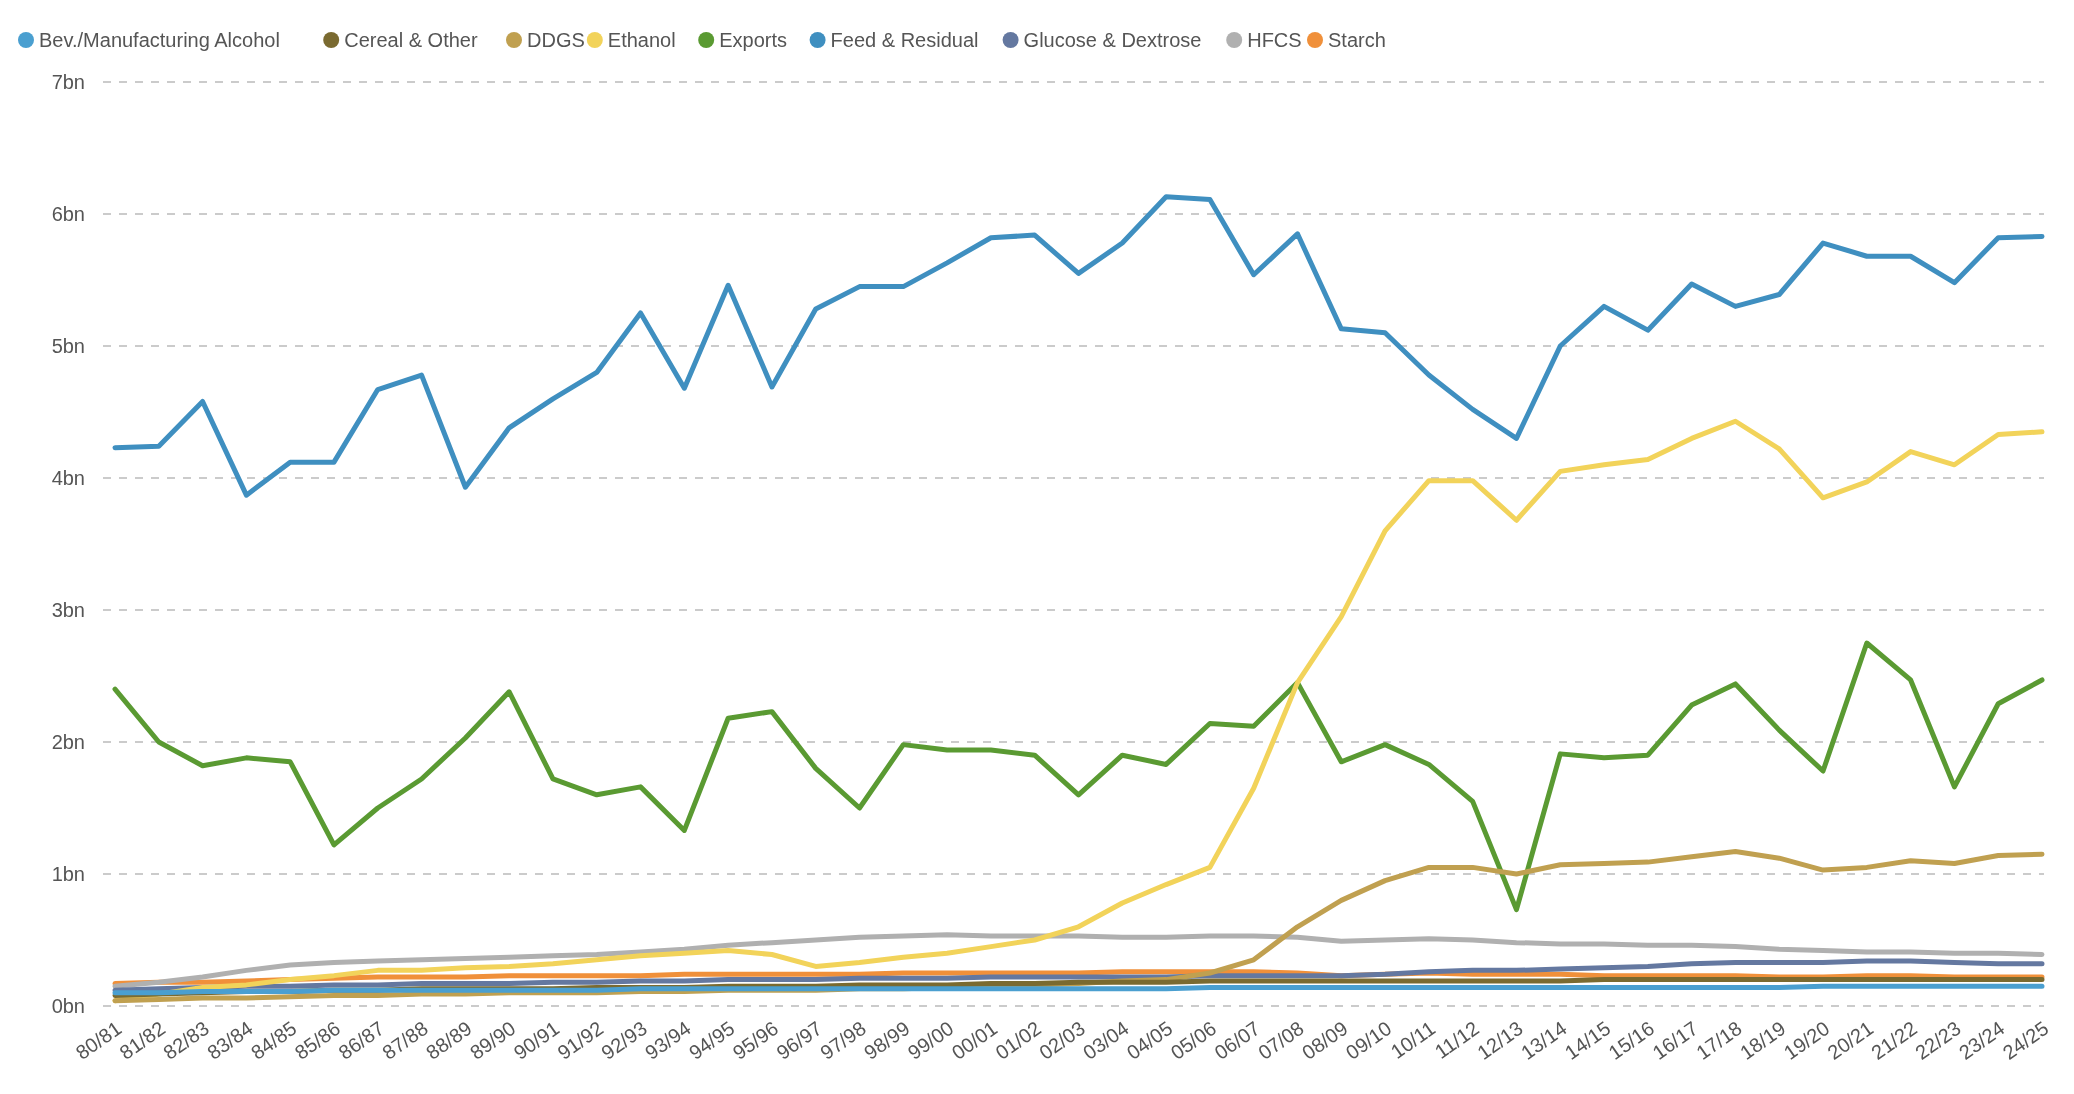 The width and height of the screenshot is (2074, 1094). Describe the element at coordinates (68, 1006) in the screenshot. I see `y-tick-label: 0bn` at that location.